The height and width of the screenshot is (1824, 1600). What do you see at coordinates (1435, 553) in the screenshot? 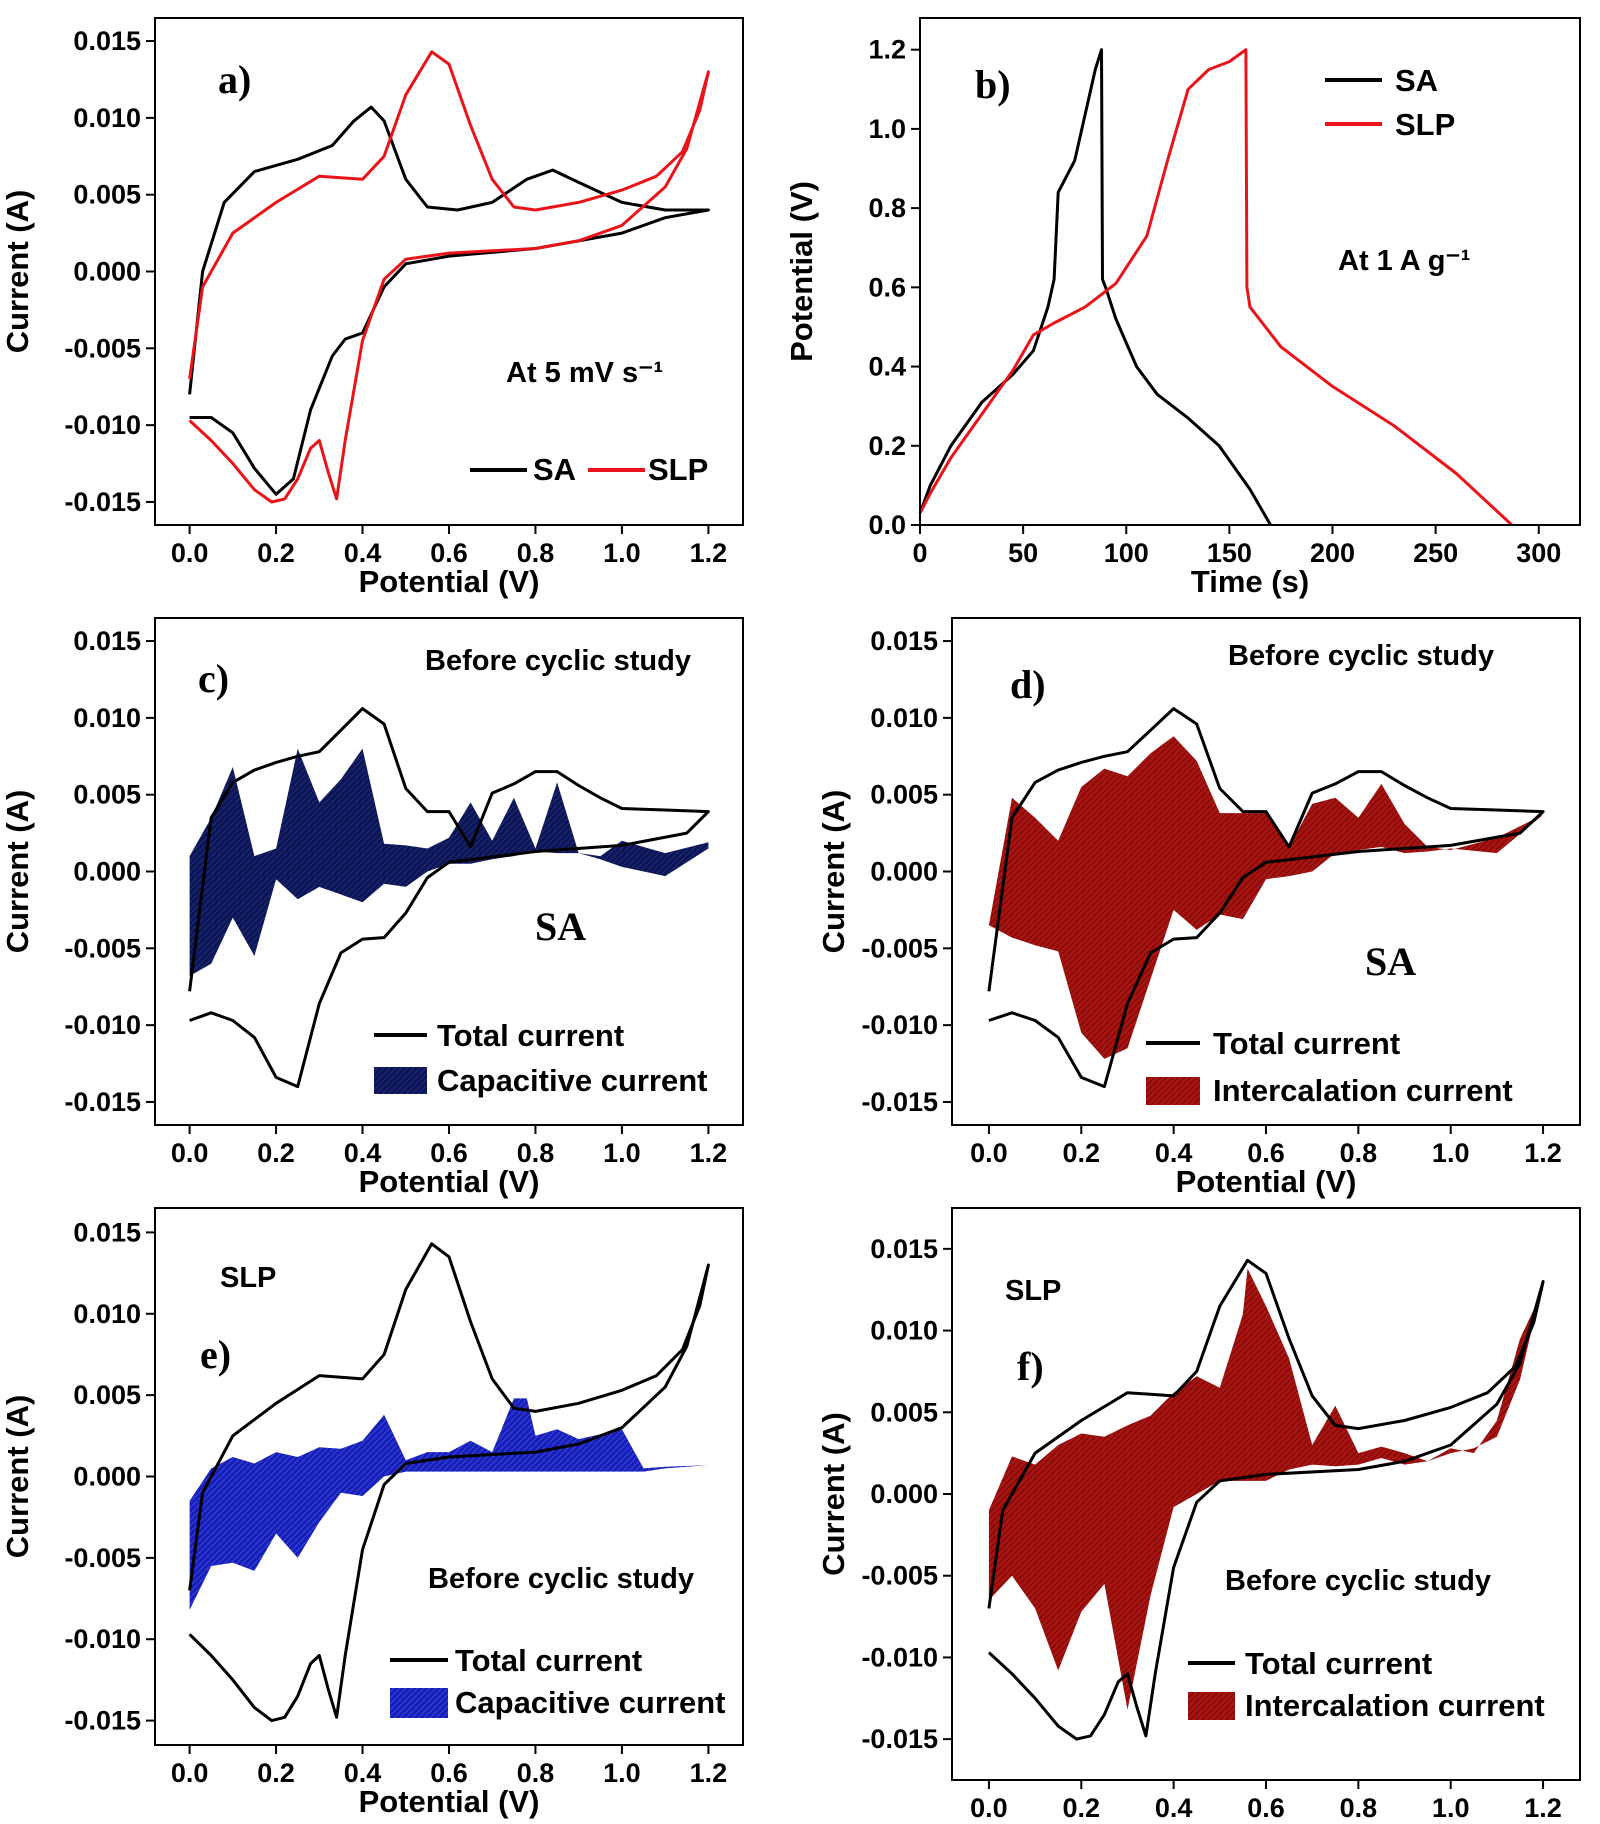
I see `x-tick-label: 250` at bounding box center [1435, 553].